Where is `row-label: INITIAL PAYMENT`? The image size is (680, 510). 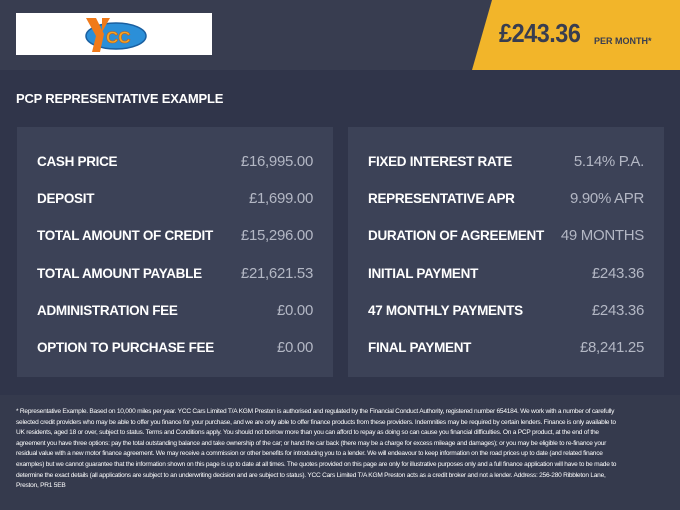 row-label: INITIAL PAYMENT is located at coordinates (423, 273).